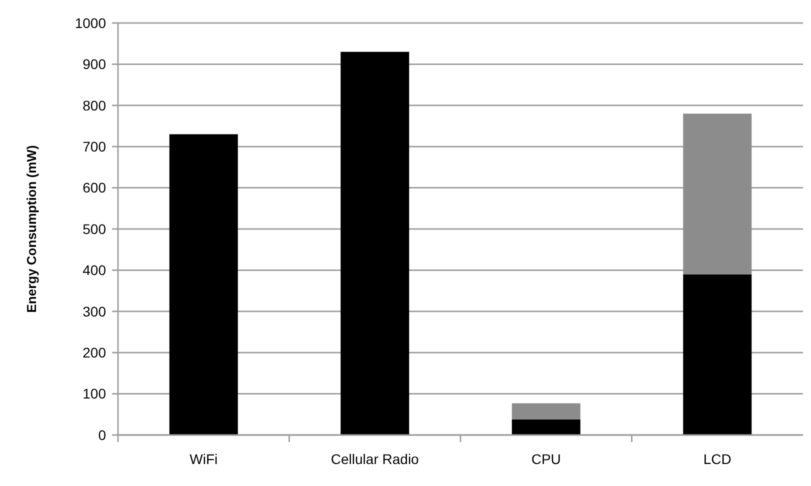  I want to click on y-tick-label: 500, so click(94, 228).